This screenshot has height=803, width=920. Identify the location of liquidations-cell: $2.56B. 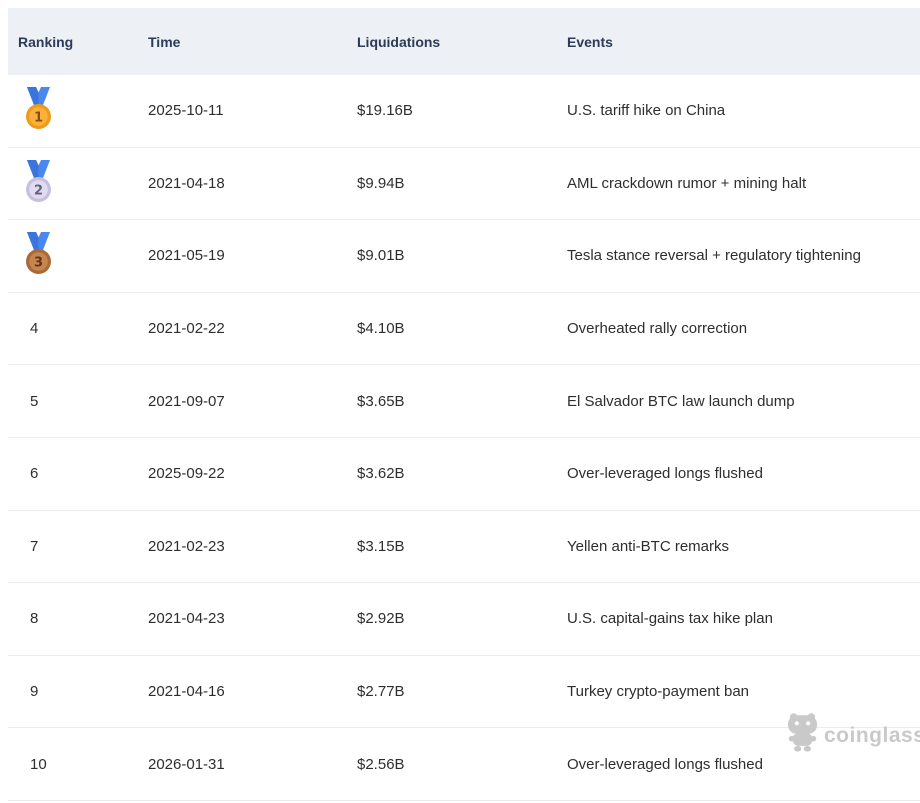
(381, 764).